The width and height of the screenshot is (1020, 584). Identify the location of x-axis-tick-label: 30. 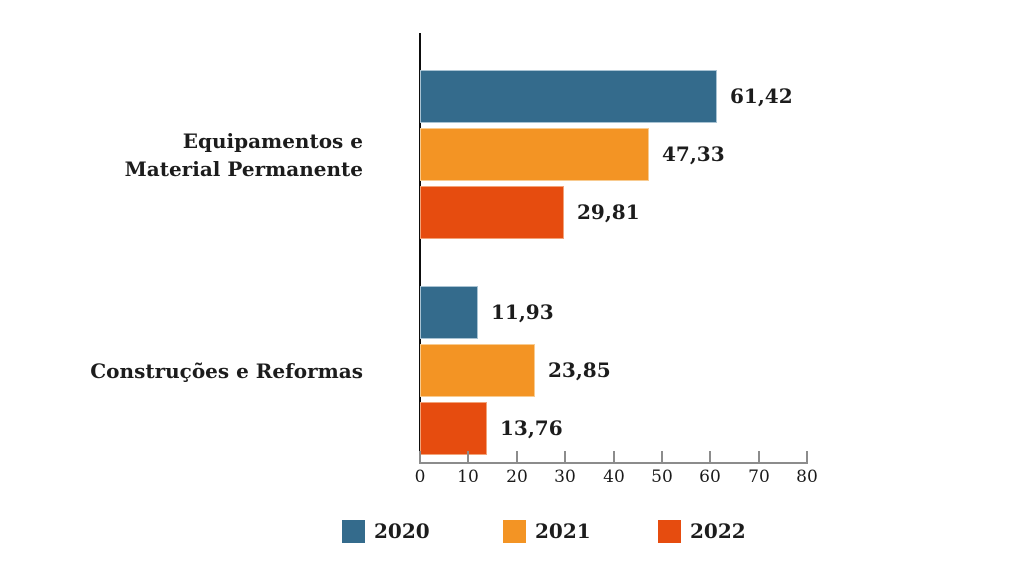
(565, 477).